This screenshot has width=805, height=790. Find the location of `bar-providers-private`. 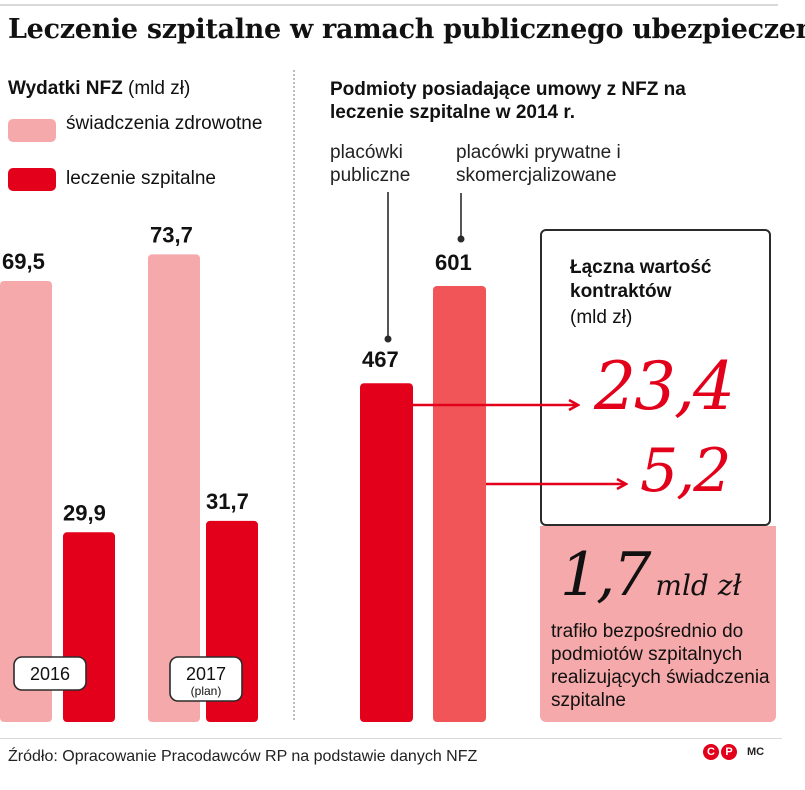

bar-providers-private is located at coordinates (459, 504).